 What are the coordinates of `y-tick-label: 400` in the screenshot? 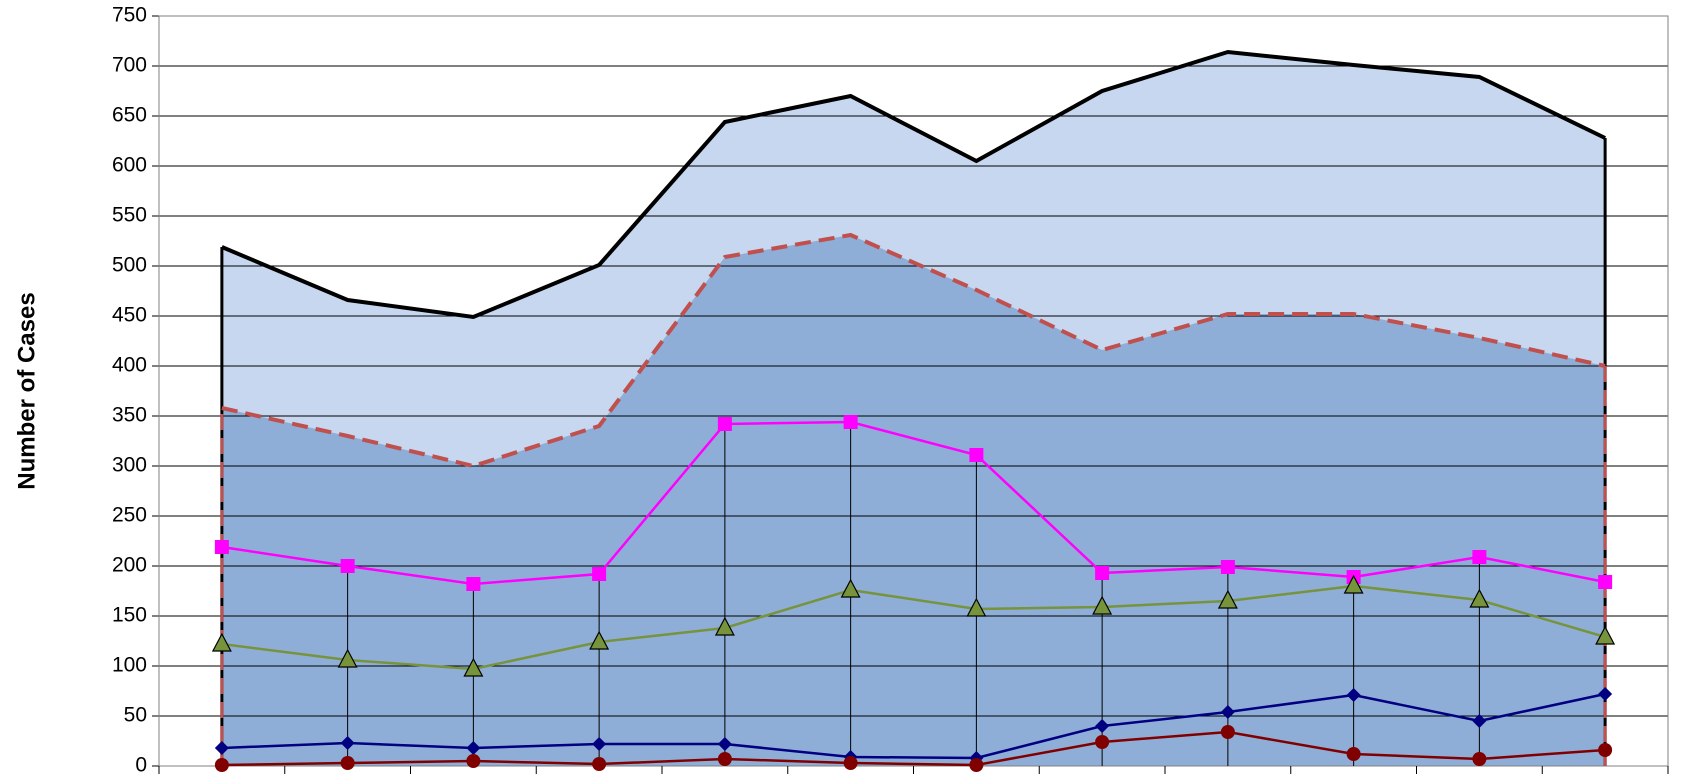 It's located at (129, 365).